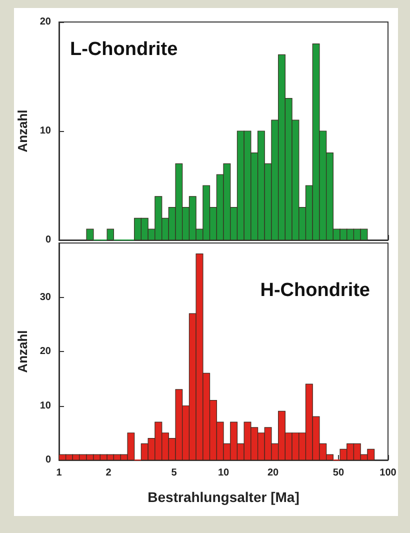 The image size is (410, 533). Describe the element at coordinates (273, 473) in the screenshot. I see `x-tick-label: 20` at that location.